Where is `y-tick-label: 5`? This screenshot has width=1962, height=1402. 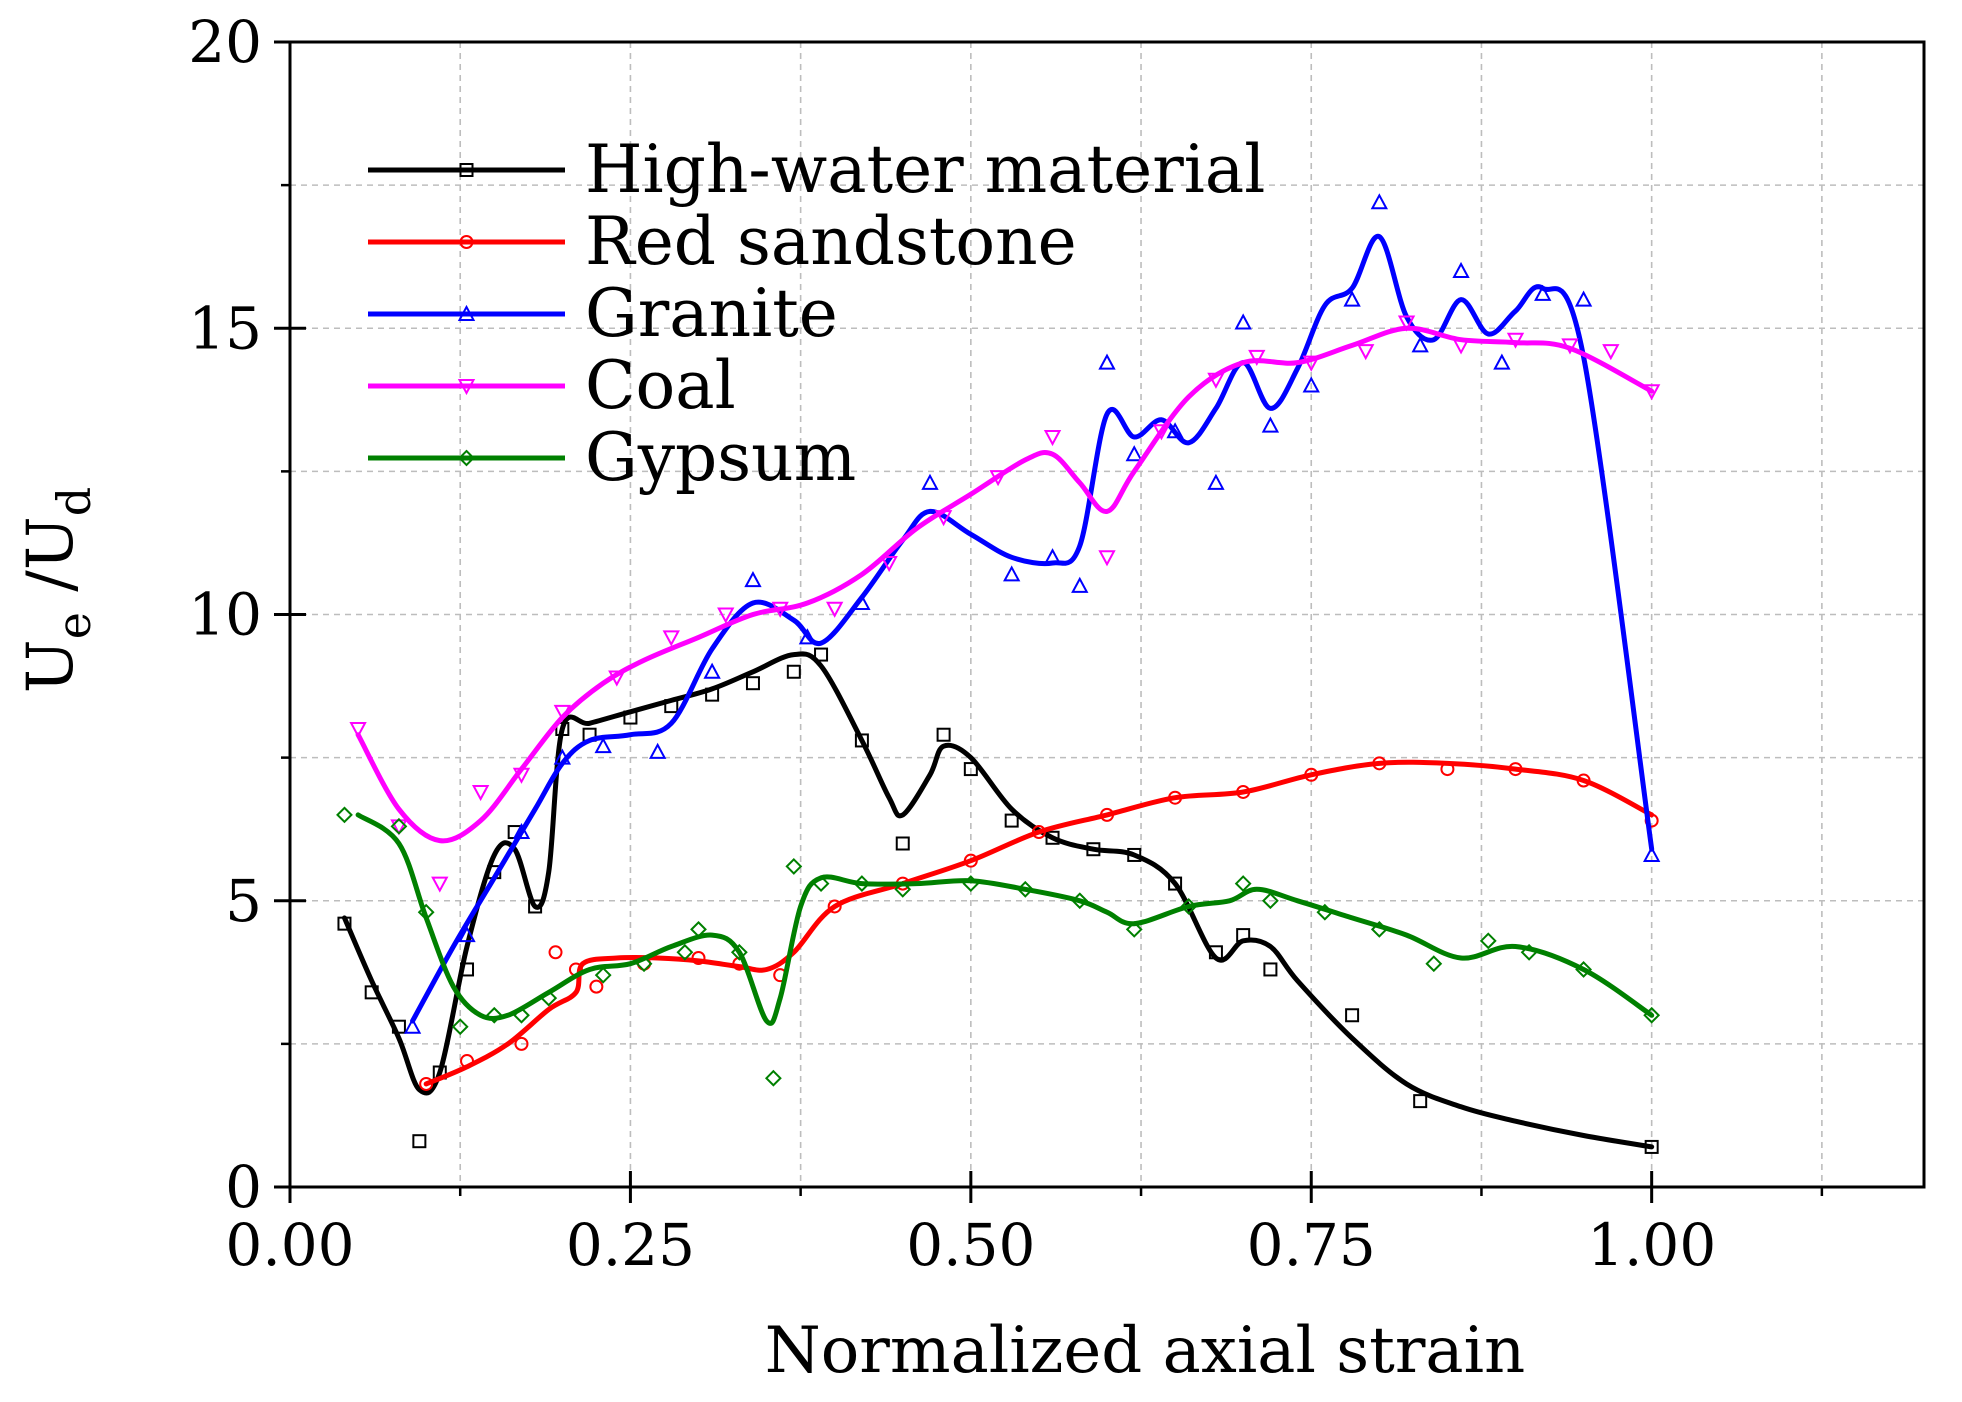 y-tick-label: 5 is located at coordinates (243, 901).